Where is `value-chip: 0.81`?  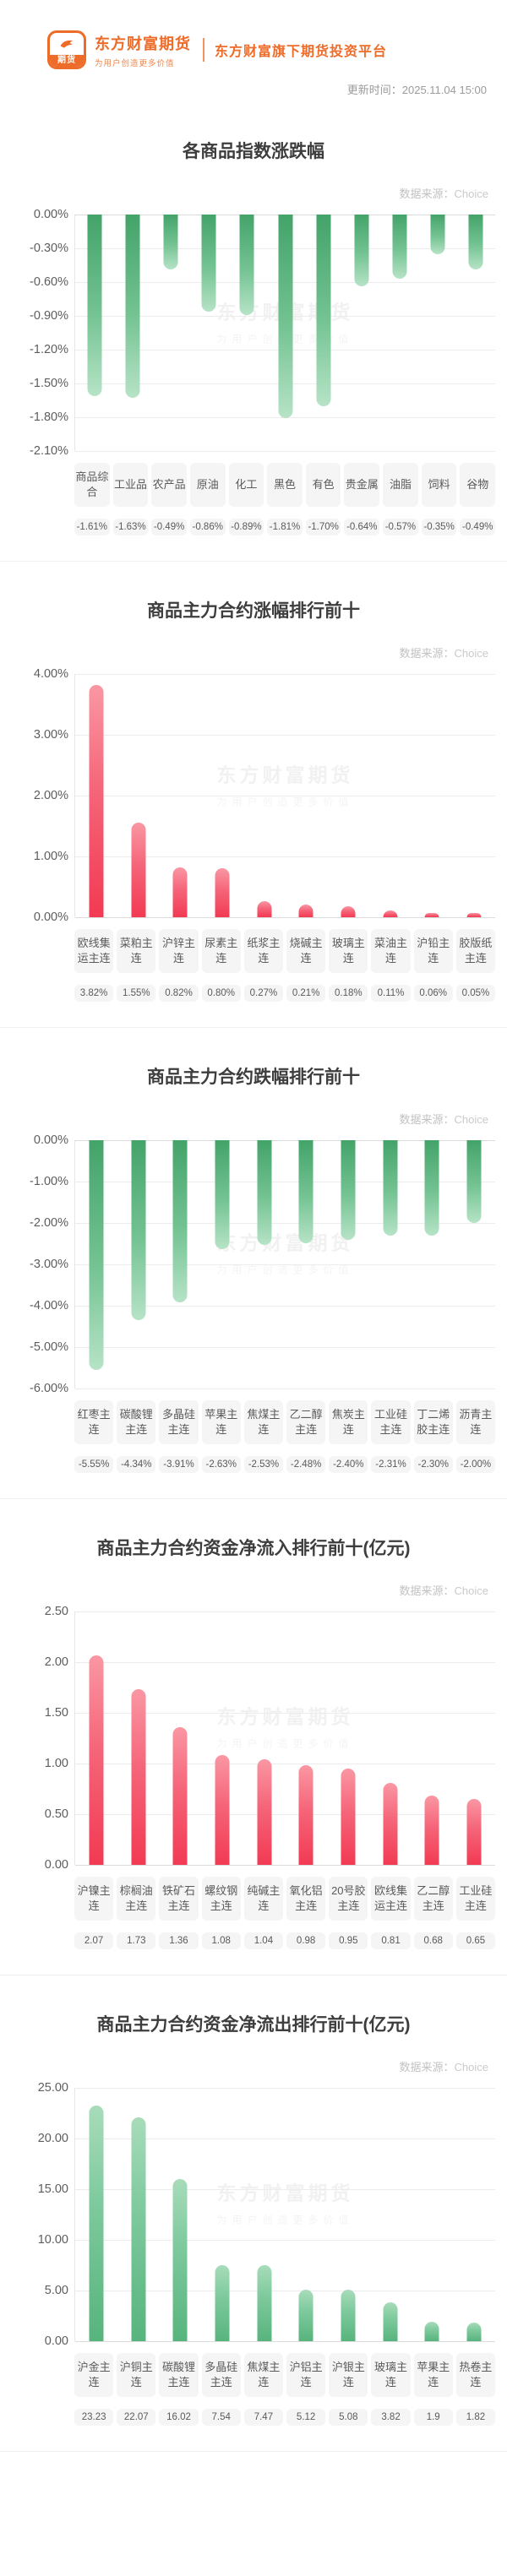 value-chip: 0.81 is located at coordinates (391, 1940).